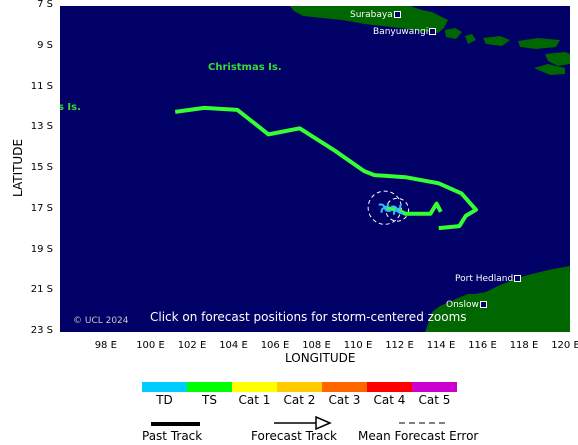 The height and width of the screenshot is (445, 578). Describe the element at coordinates (150, 345) in the screenshot. I see `longitude-tick-label: 100 E` at that location.